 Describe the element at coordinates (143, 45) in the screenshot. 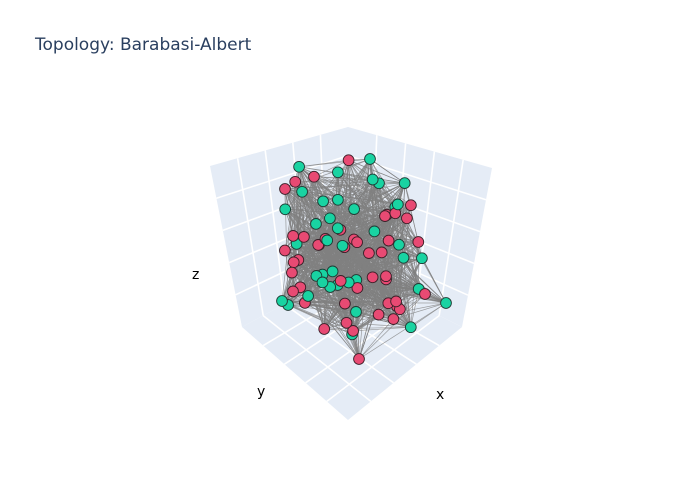

I see `chart-title: Topology: Barabasi-Albert` at that location.